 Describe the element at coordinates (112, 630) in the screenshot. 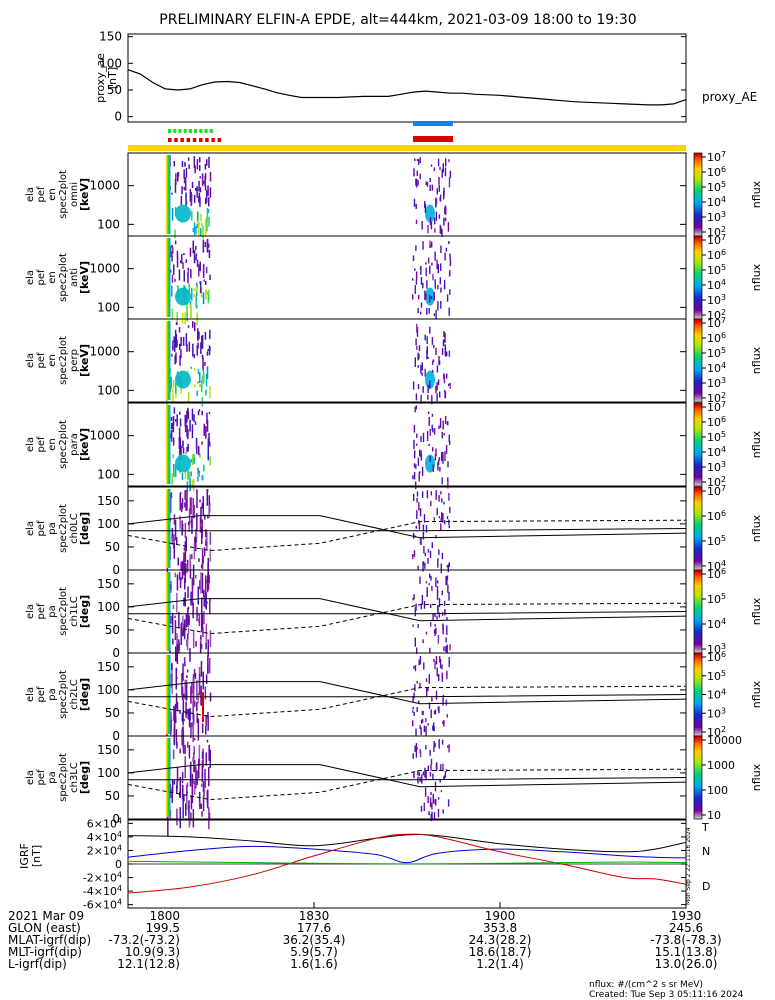

I see `ytick-label: 50` at that location.